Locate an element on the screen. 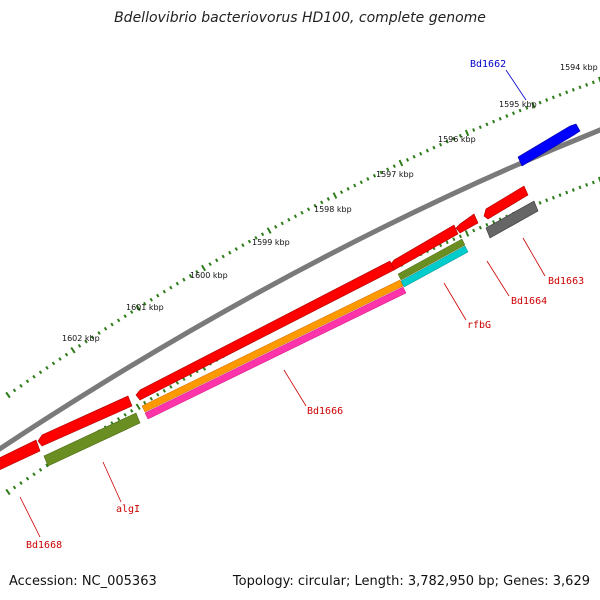 This screenshot has height=600, width=600. leader-rfbG is located at coordinates (455, 301).